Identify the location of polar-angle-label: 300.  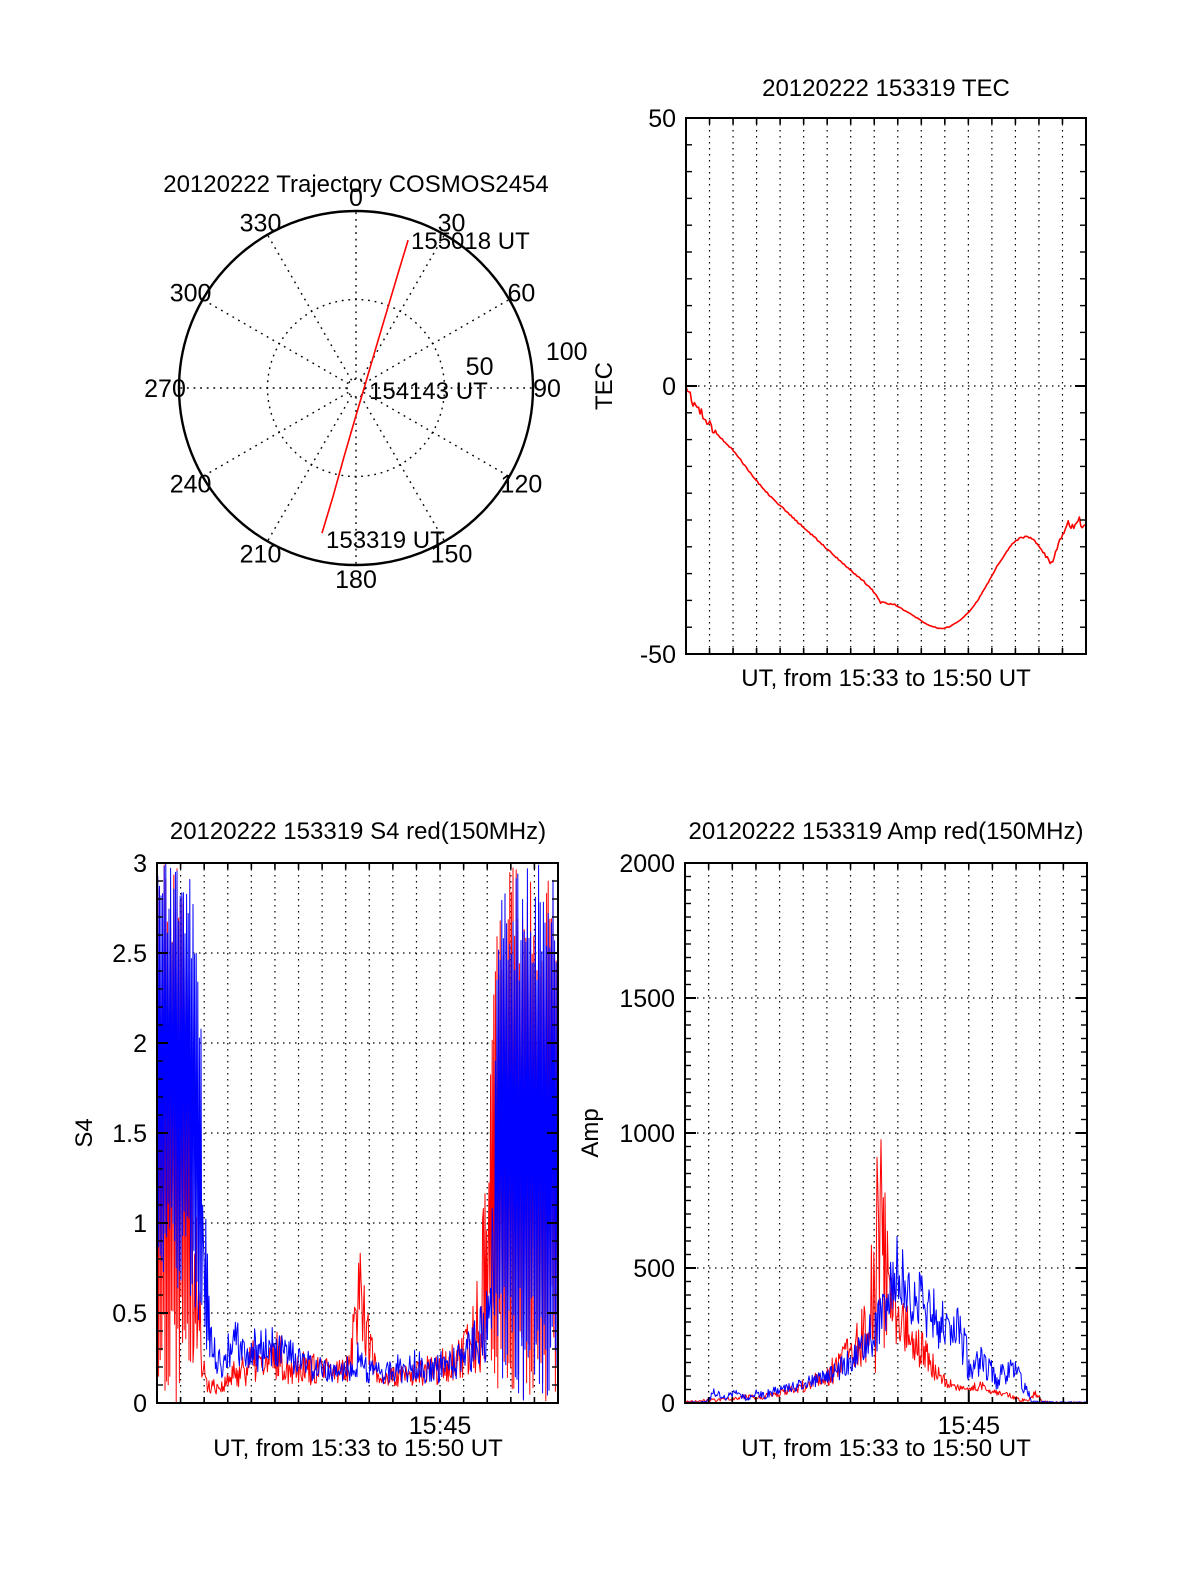
(191, 294).